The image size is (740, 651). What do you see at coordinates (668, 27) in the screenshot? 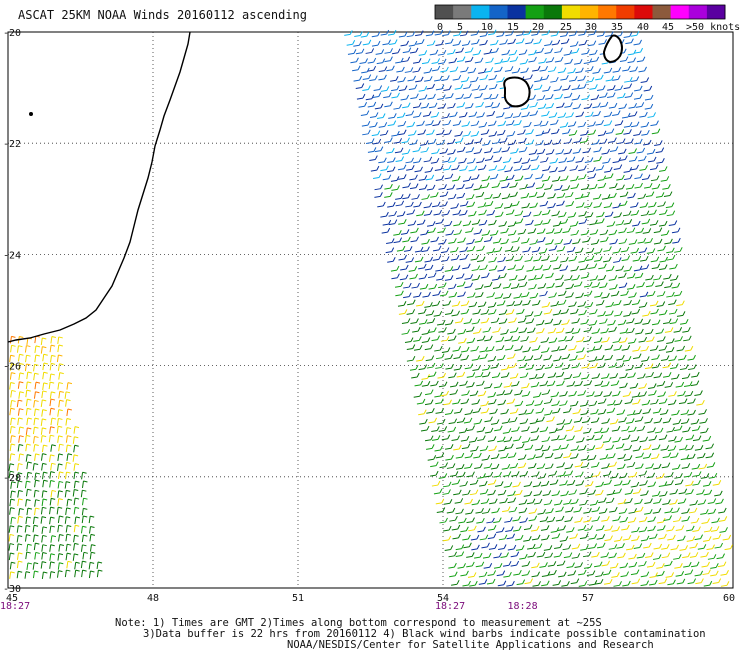
I see `legend-label: 45` at bounding box center [668, 27].